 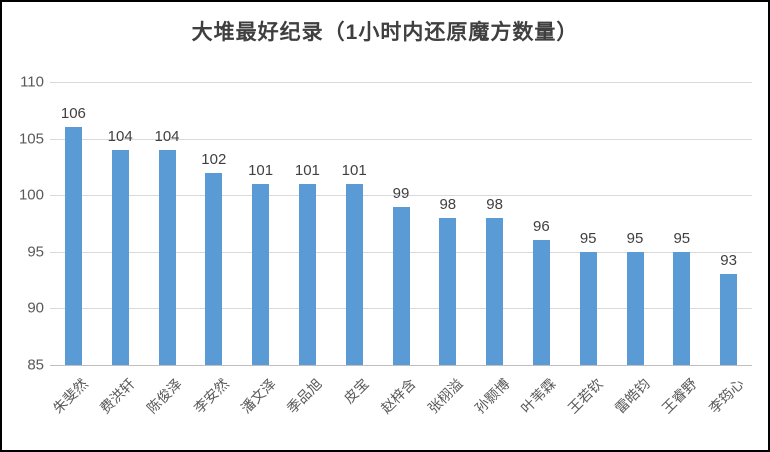 I want to click on bar-雷皓钧, so click(x=635, y=308).